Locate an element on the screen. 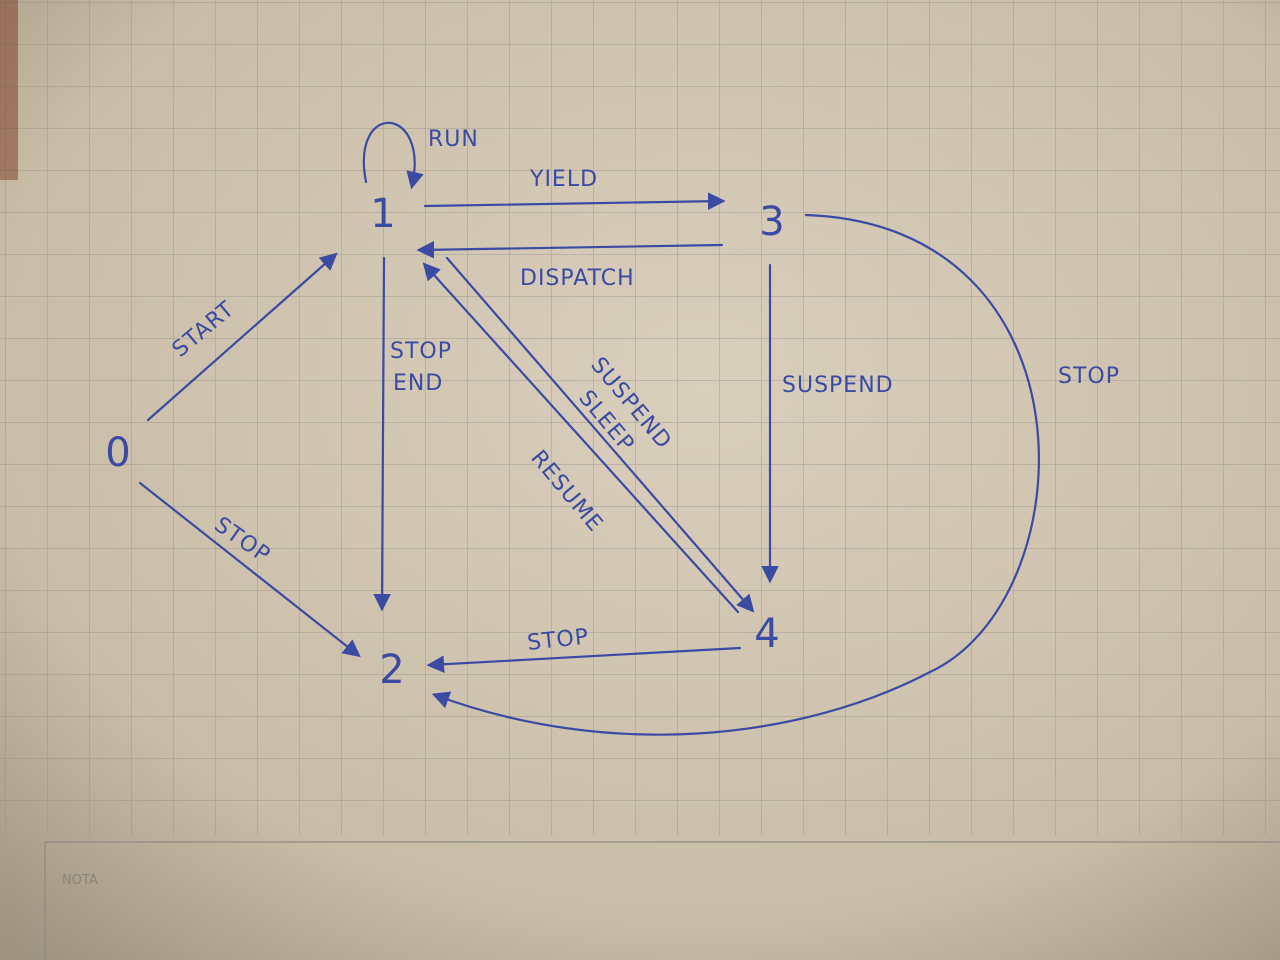 Image resolution: width=1280 pixels, height=960 pixels. node-label: 0 is located at coordinates (117, 453).